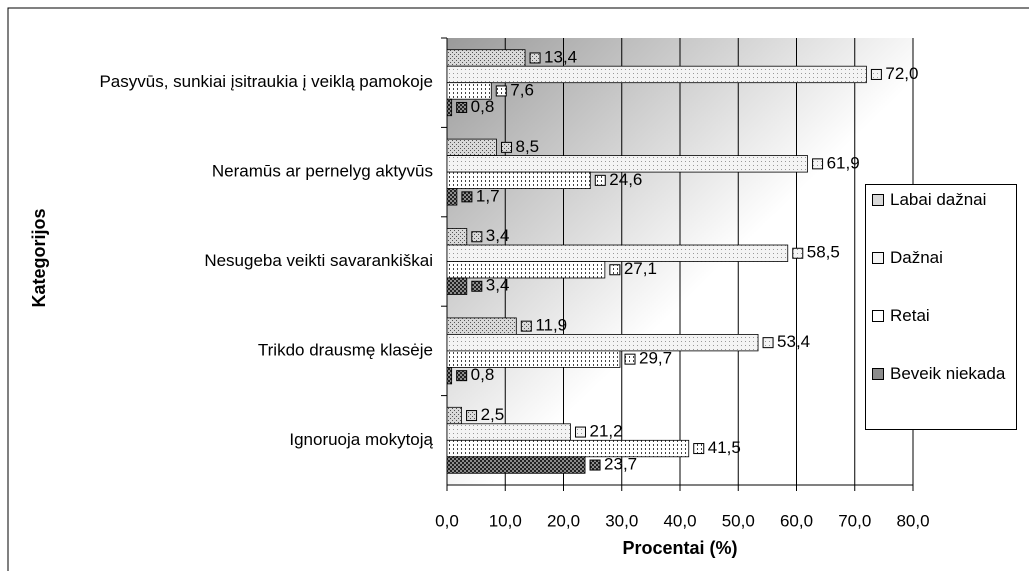 This screenshot has height=571, width=1029. What do you see at coordinates (901, 73) in the screenshot?
I see `value-label: 72,0` at bounding box center [901, 73].